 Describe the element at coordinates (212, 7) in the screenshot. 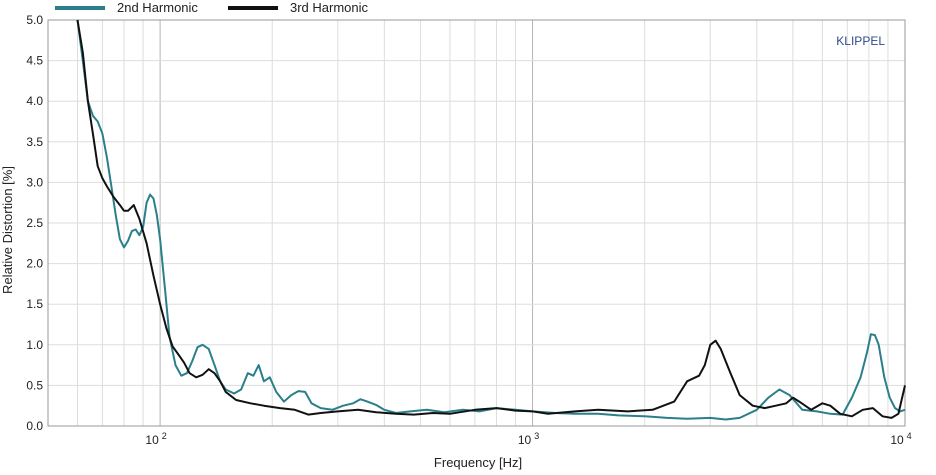

I see `legend: 2nd Harmonic 3rd Harmonic` at that location.